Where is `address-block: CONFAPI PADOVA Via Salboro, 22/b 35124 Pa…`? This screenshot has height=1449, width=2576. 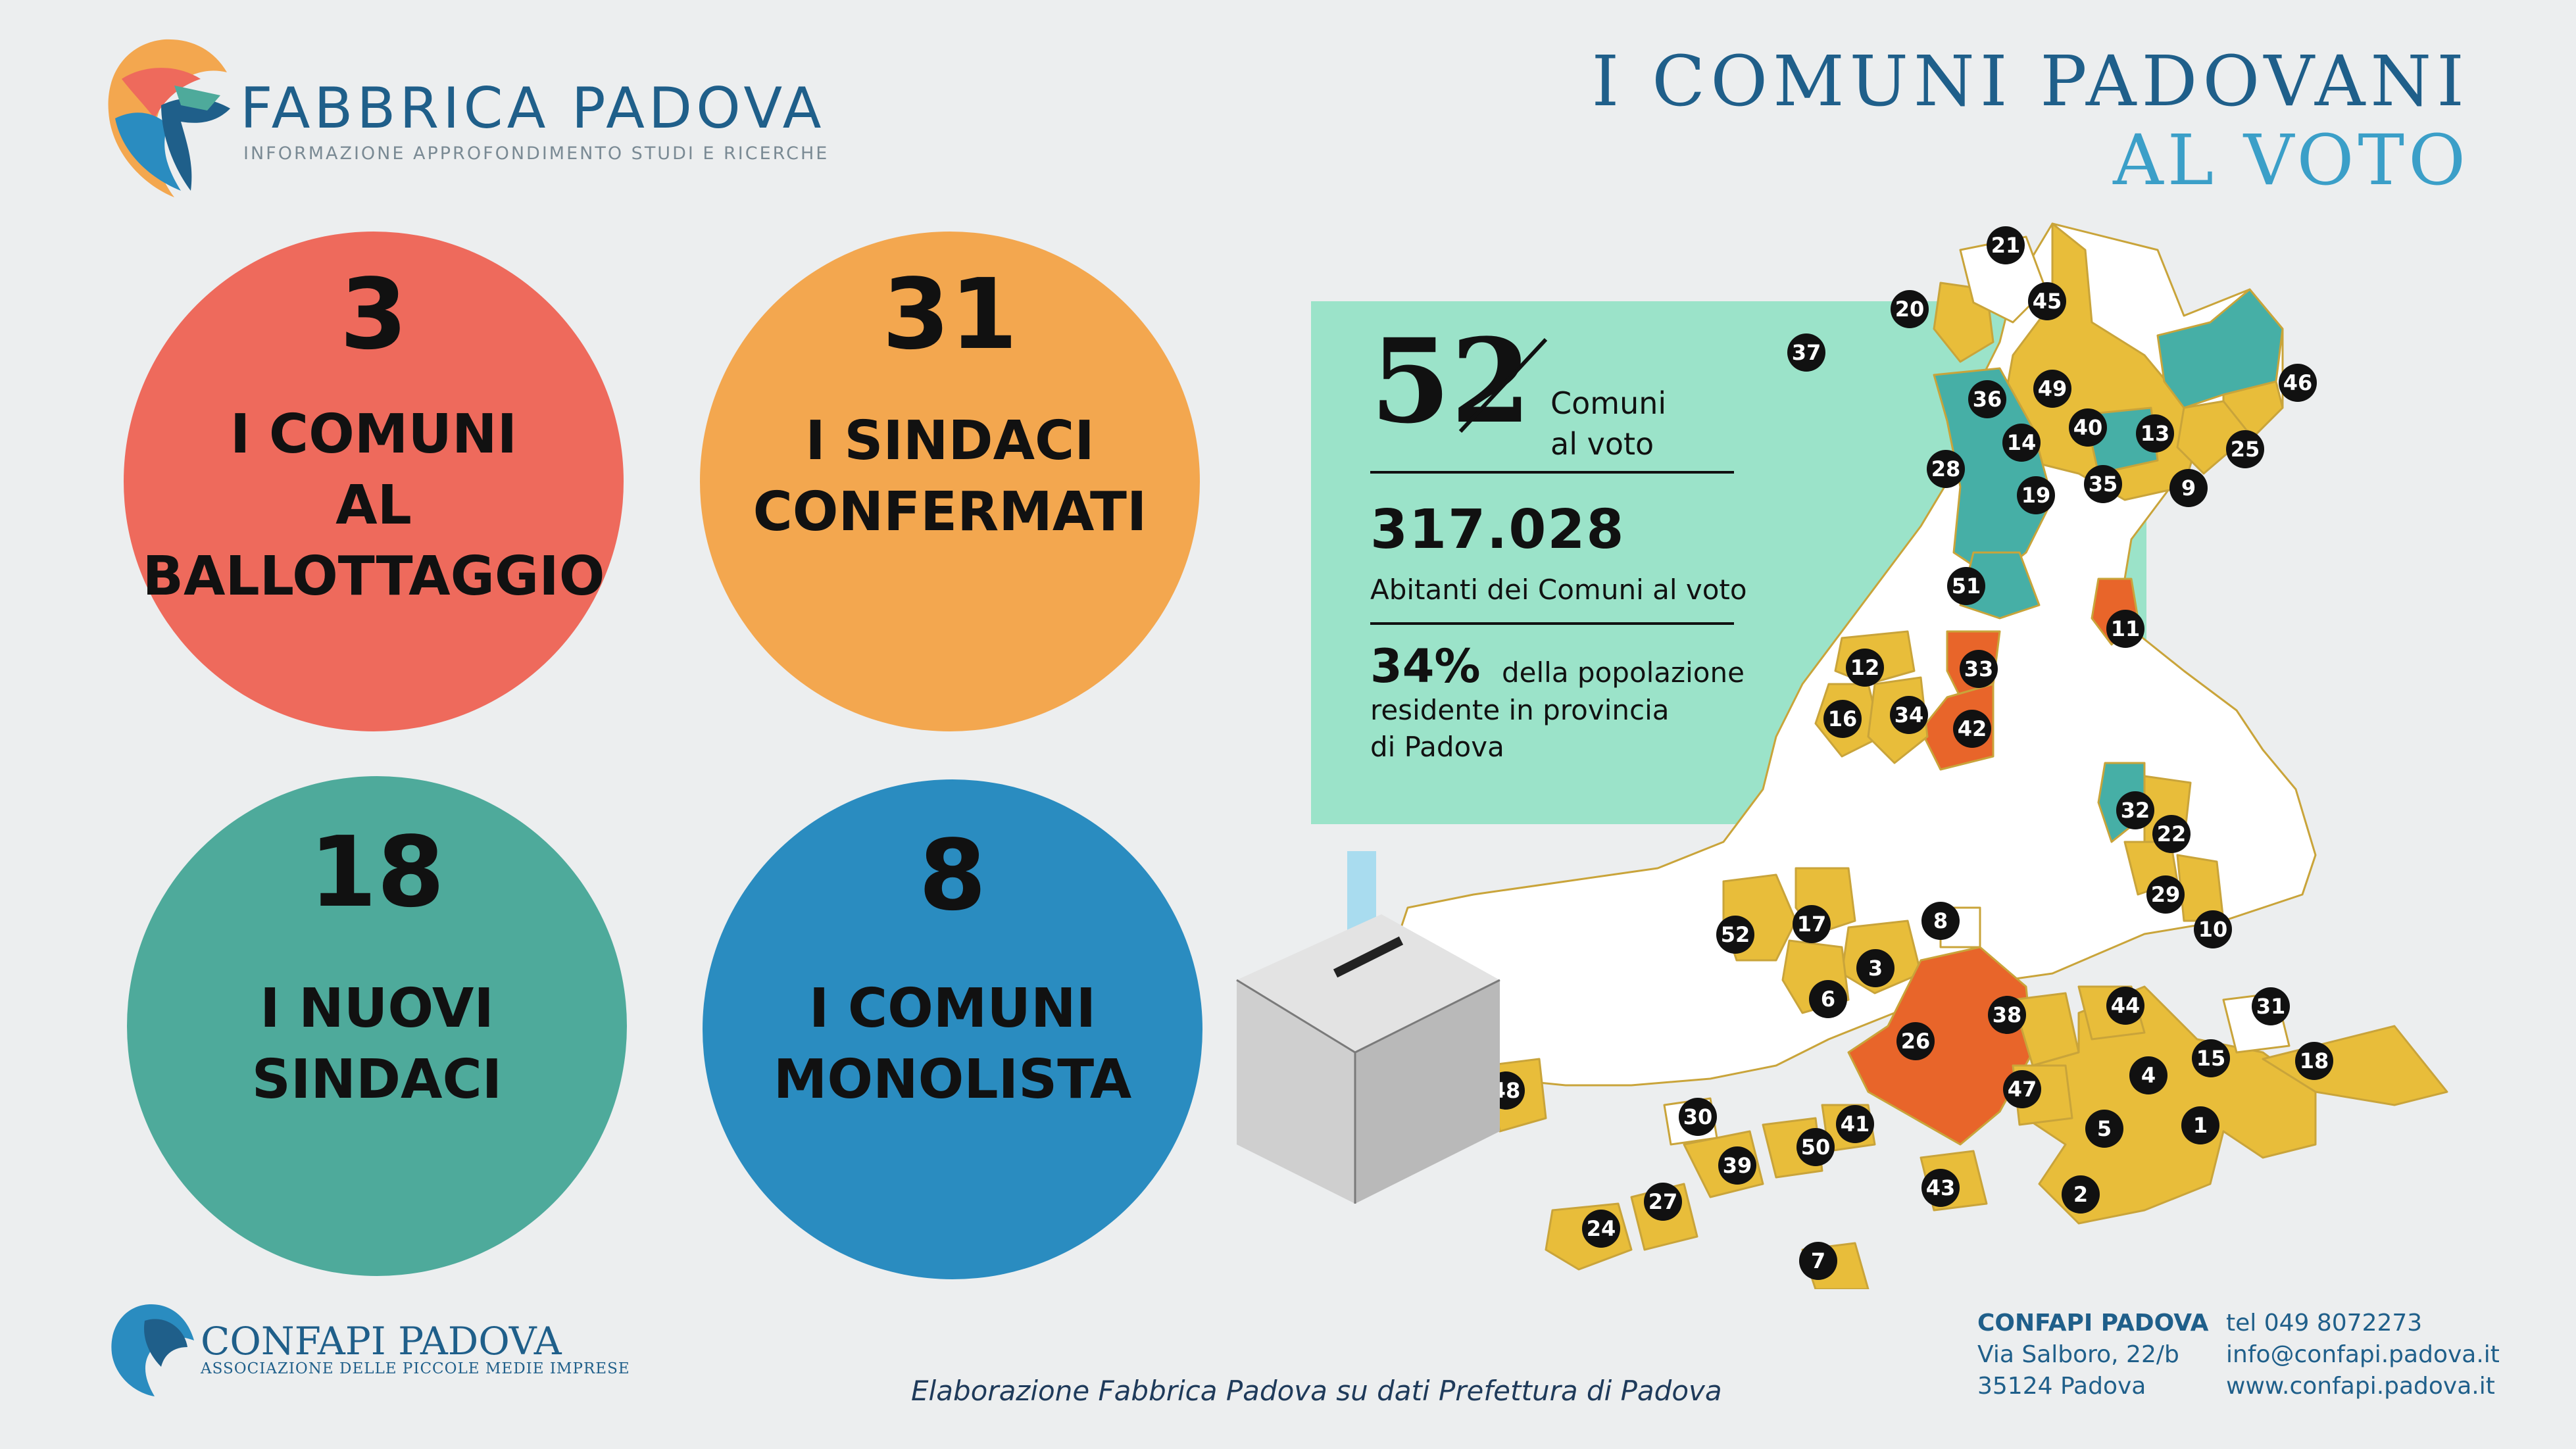
address-block: CONFAPI PADOVA Via Salboro, 22/b 35124 Pa… is located at coordinates (2093, 1355).